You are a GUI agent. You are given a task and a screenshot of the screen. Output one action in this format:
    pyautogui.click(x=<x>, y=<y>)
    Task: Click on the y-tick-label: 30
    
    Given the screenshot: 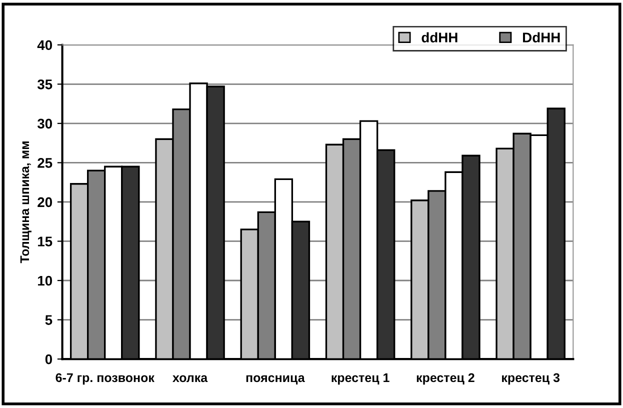 What is the action you would take?
    pyautogui.click(x=44, y=123)
    